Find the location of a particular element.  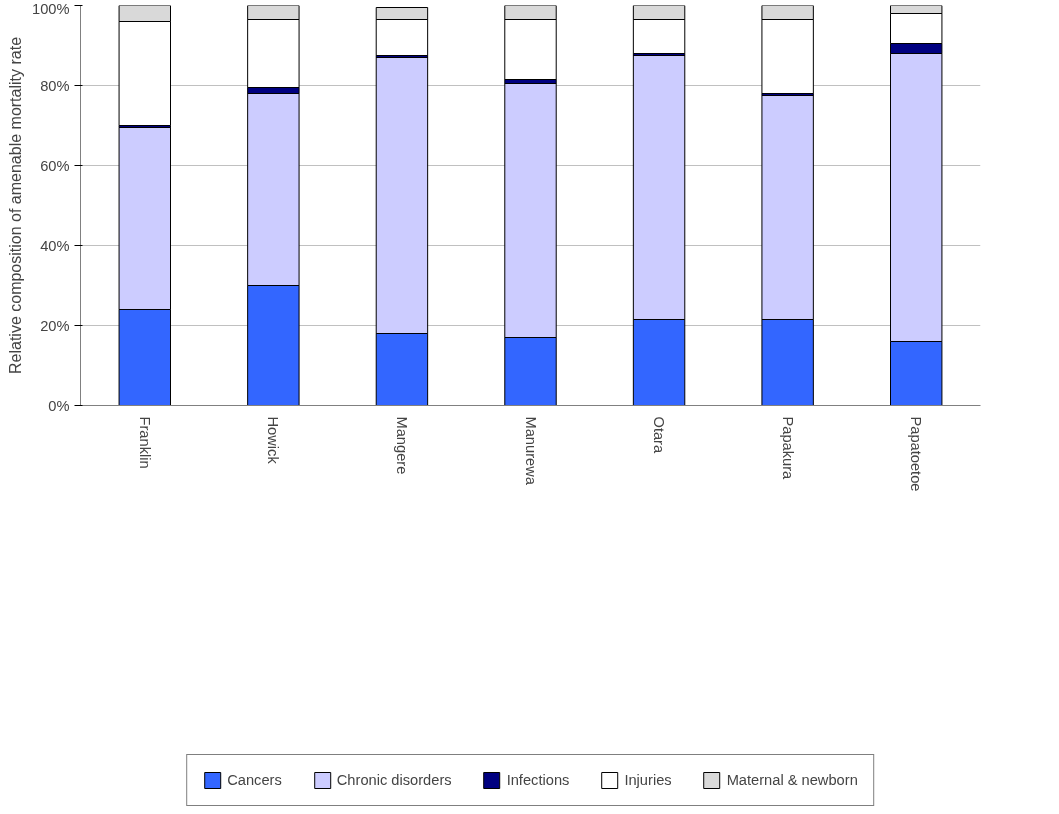

legend-label: Maternal & newborn is located at coordinates (792, 780).